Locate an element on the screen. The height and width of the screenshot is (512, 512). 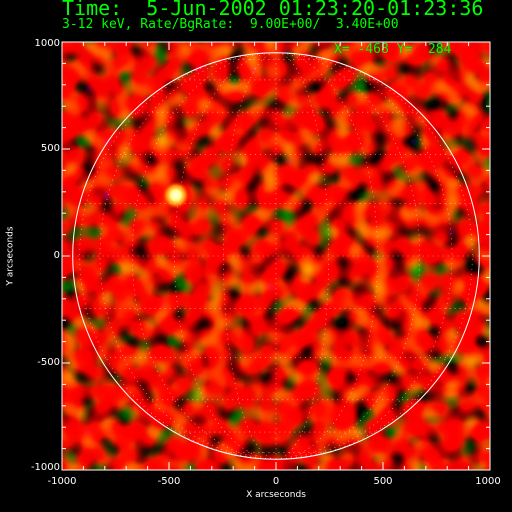
x-tick-label: 0 is located at coordinates (276, 481).